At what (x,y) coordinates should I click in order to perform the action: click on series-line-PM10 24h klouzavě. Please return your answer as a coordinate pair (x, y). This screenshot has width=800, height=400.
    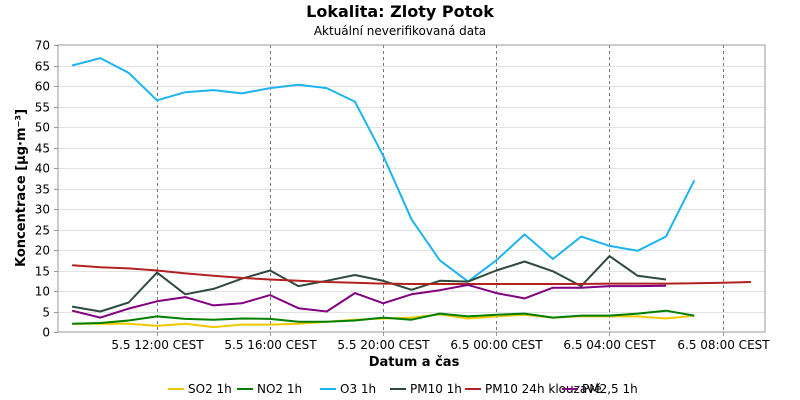
    Looking at the image, I should click on (411, 274).